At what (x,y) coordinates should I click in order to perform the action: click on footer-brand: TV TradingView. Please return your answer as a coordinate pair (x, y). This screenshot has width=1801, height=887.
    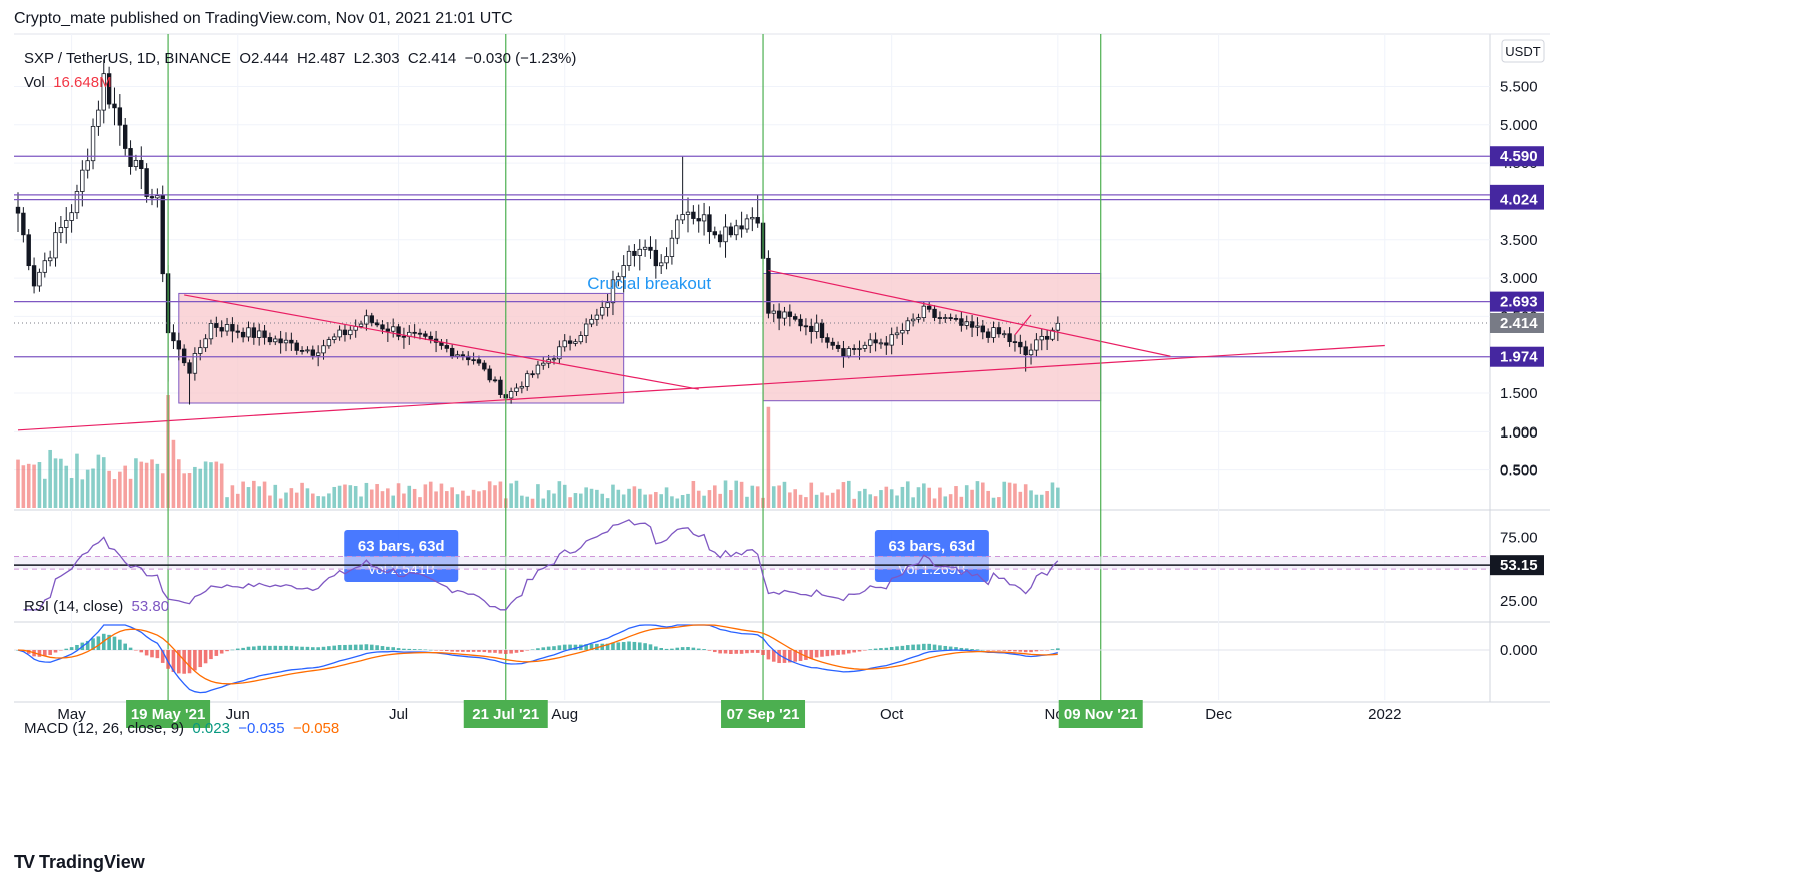
    Looking at the image, I should click on (79, 862).